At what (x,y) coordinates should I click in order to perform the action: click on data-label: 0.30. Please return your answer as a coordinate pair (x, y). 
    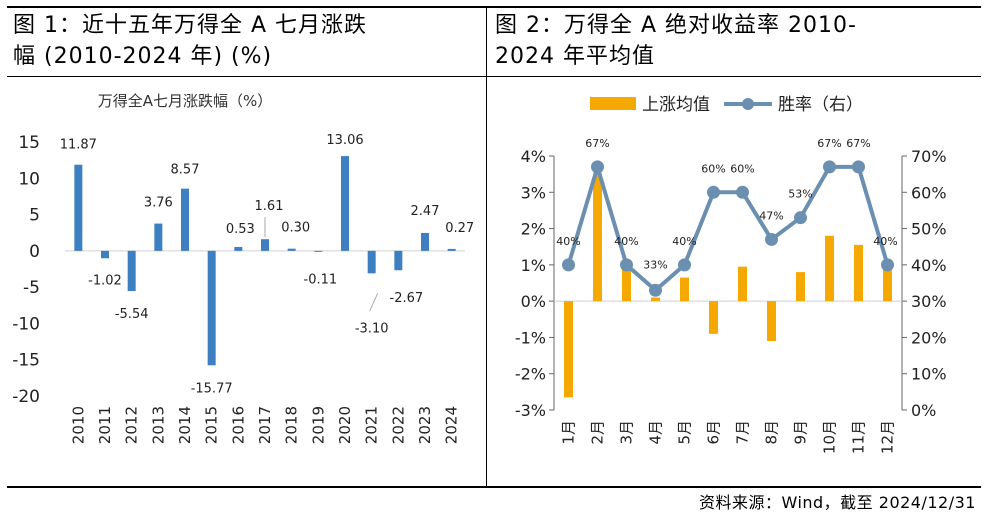
    Looking at the image, I should click on (295, 228).